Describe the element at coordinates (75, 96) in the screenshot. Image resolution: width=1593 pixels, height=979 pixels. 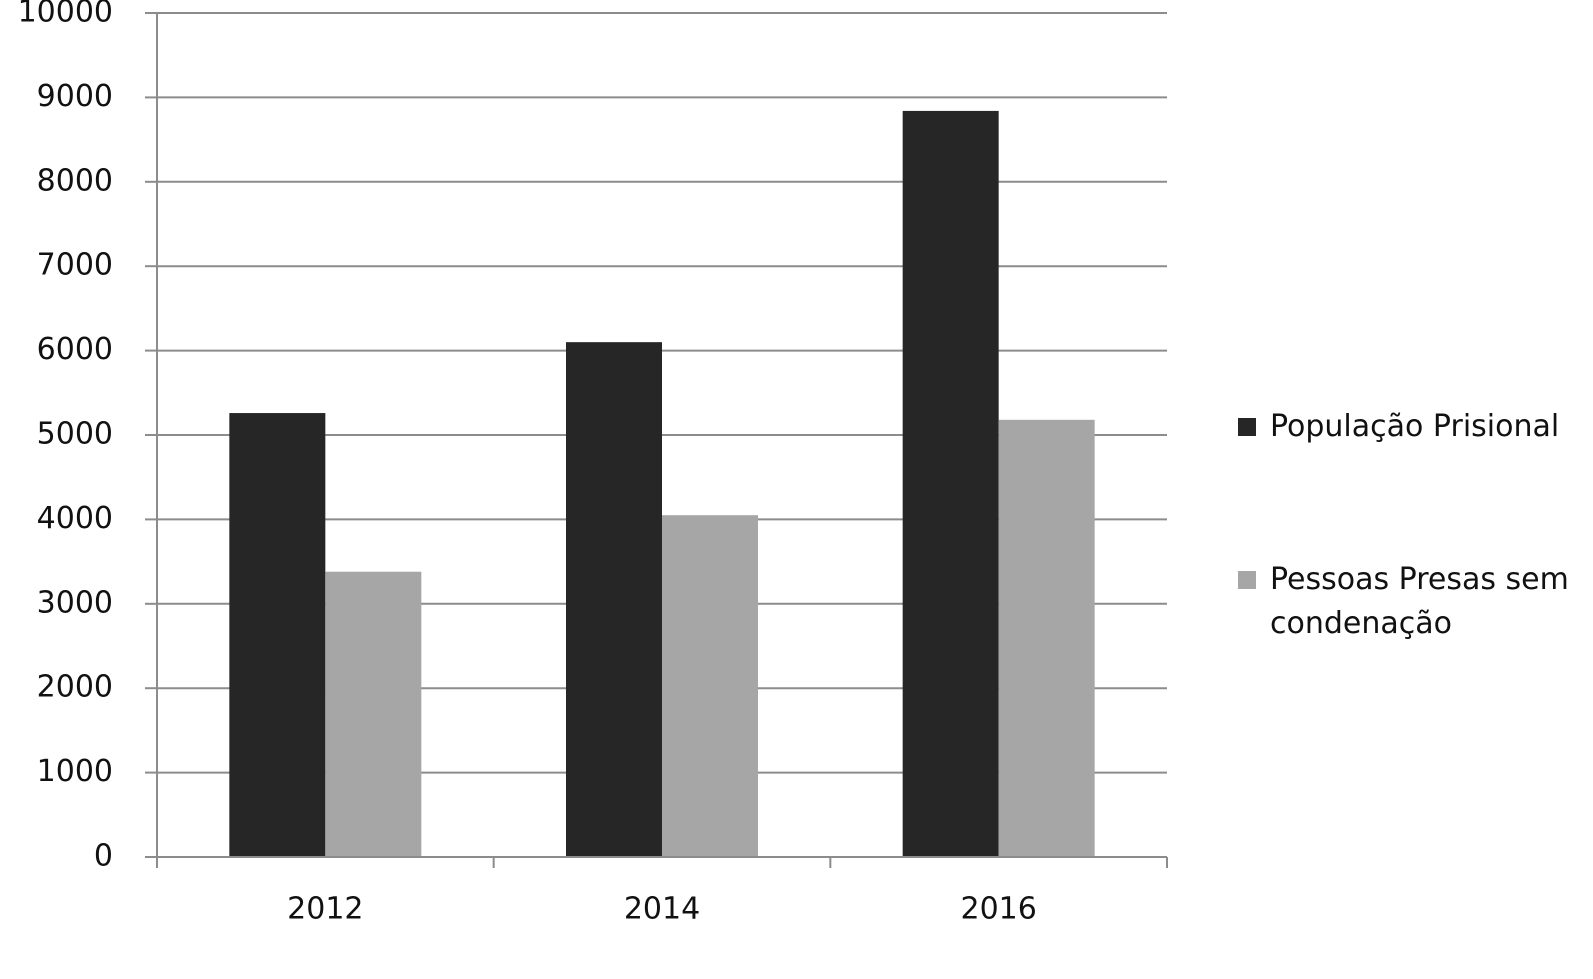
I see `y-tick-label: 9000` at that location.